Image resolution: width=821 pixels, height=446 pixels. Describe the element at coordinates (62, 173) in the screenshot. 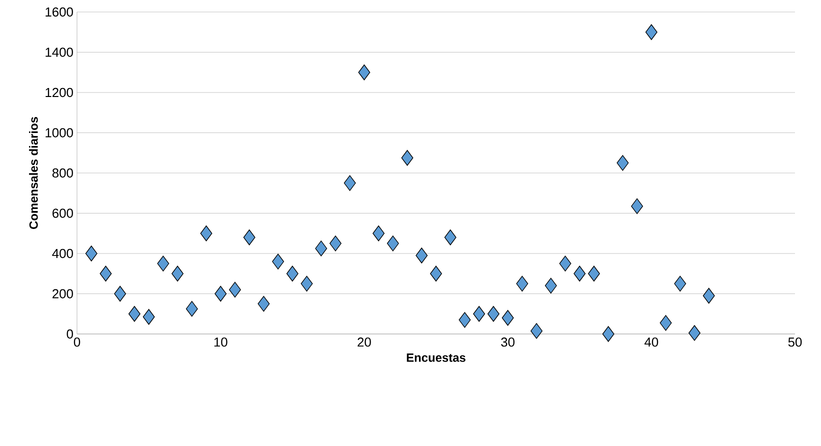

I see `y-tick-label: 800` at that location.